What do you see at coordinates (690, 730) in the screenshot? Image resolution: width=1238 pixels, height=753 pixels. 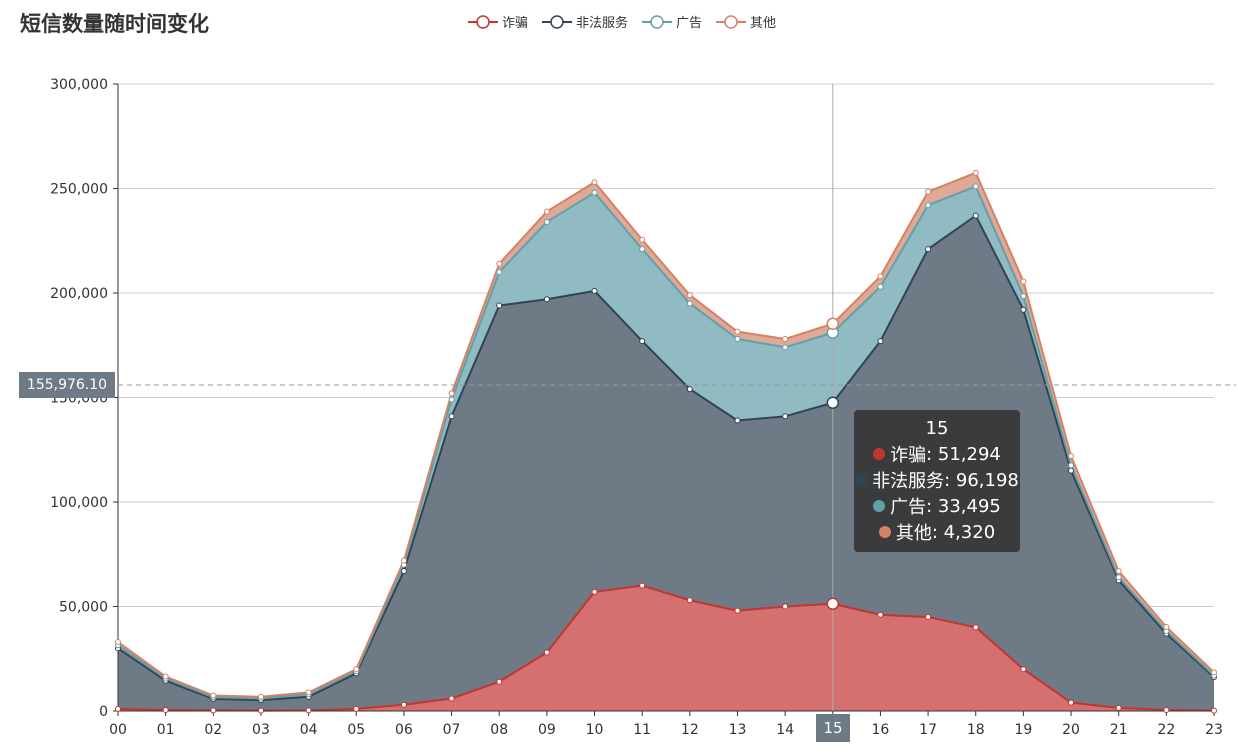 I see `x-tick-label: 12` at bounding box center [690, 730].